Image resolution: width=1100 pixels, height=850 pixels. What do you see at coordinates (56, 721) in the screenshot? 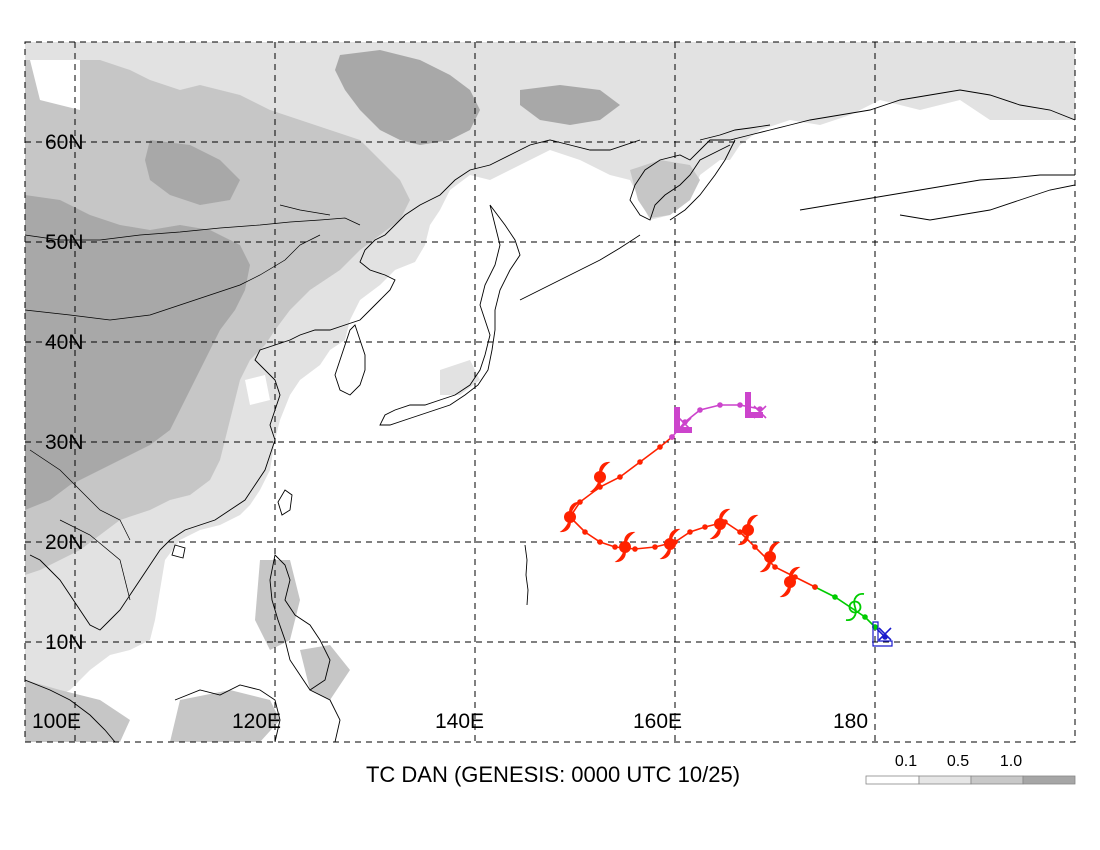
I see `lon-label-100e: 100E` at bounding box center [56, 721].